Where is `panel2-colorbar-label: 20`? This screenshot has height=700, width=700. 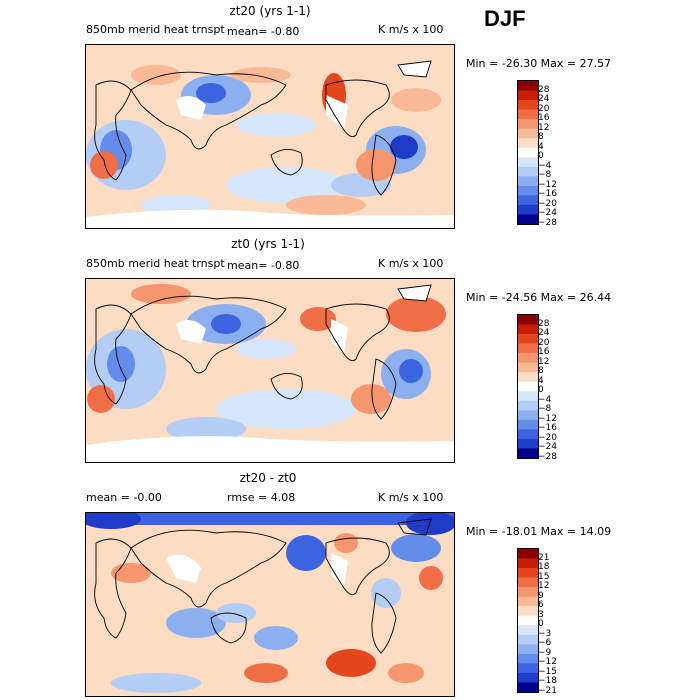
panel2-colorbar-label: 20 is located at coordinates (544, 342).